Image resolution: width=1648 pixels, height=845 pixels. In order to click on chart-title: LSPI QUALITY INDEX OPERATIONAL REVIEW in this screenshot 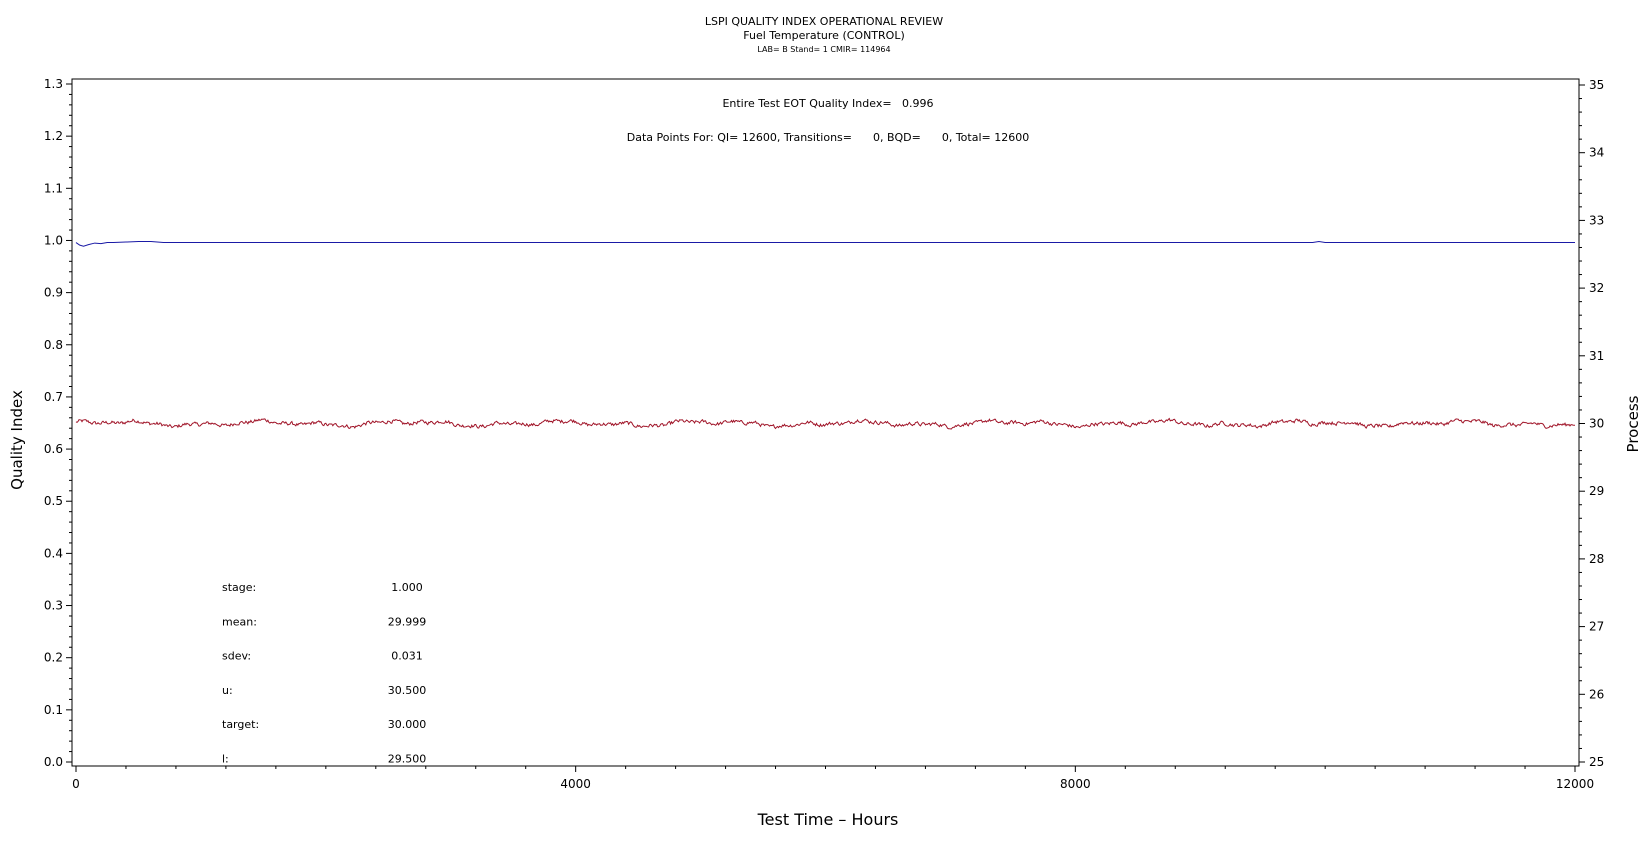, I will do `click(824, 21)`.